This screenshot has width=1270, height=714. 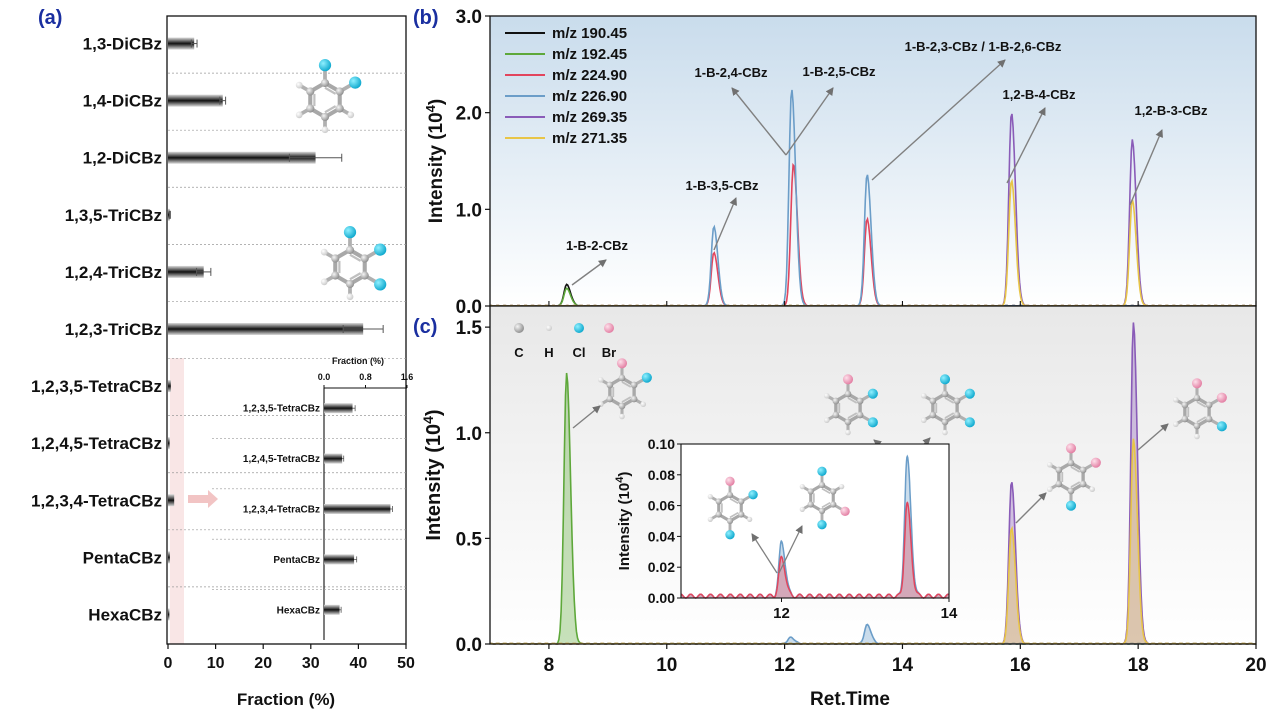 I want to click on bar-1-2-3-5-tetracbz, so click(x=169, y=386).